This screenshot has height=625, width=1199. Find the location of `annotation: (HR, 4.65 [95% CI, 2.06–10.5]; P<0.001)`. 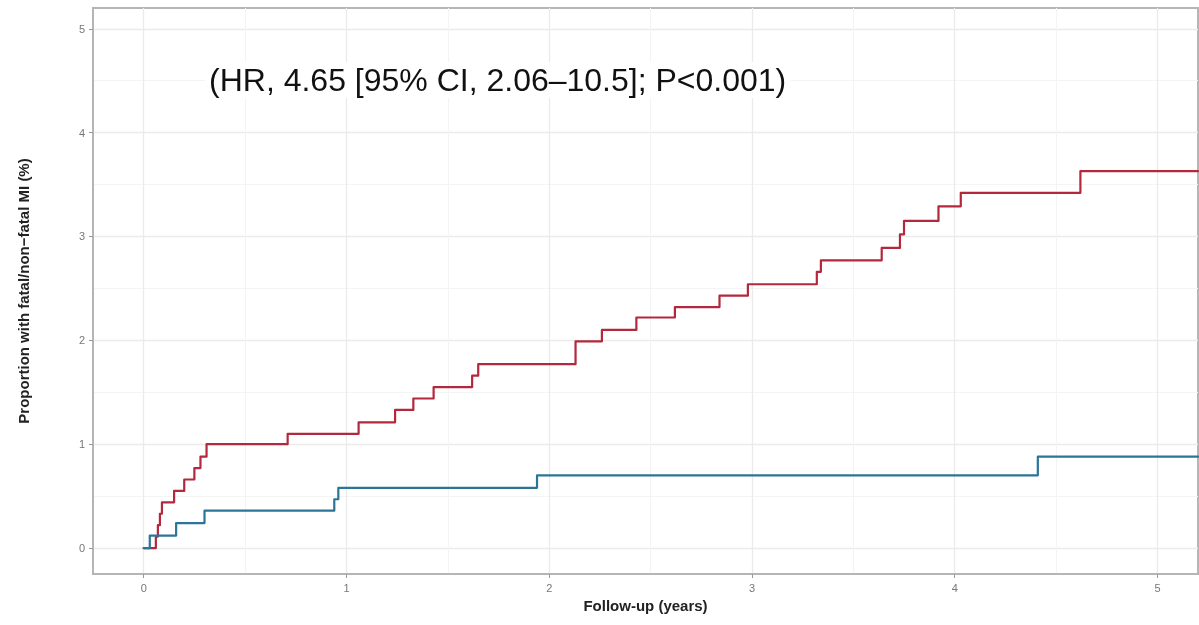

annotation: (HR, 4.65 [95% CI, 2.06–10.5]; P<0.001) is located at coordinates (498, 80).